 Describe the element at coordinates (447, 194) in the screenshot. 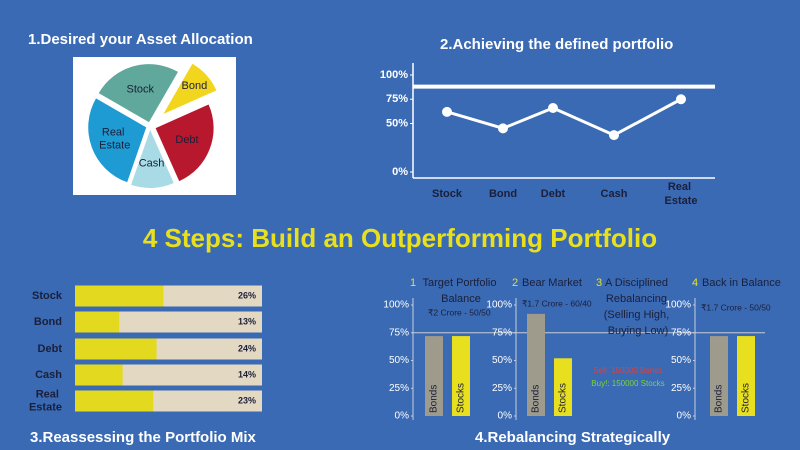

I see `x-tick-label: Stock` at that location.